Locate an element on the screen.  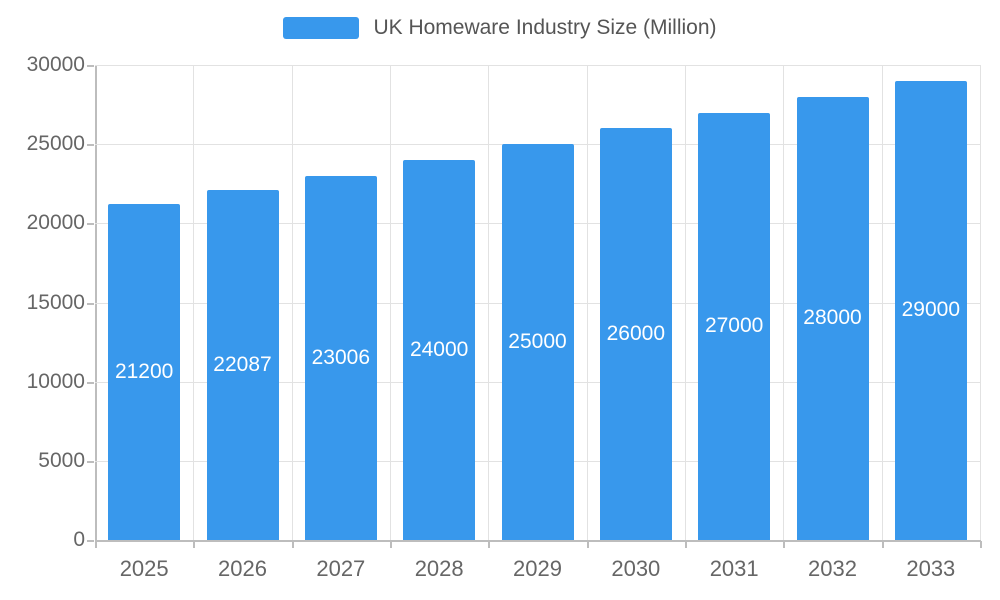
bar: 27000 is located at coordinates (734, 326).